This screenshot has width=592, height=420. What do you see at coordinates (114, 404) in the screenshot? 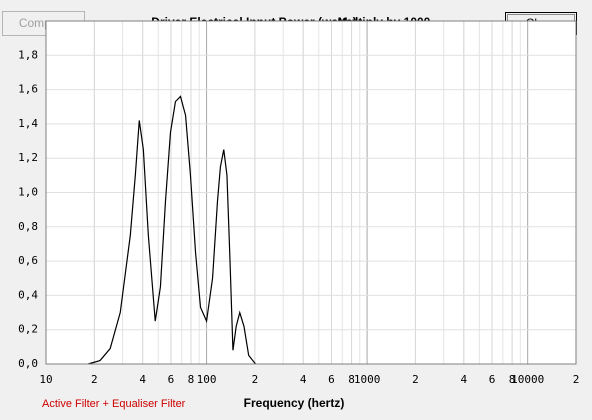
I see `legend-label: Active Filter + Equaliser Filter` at bounding box center [114, 404].